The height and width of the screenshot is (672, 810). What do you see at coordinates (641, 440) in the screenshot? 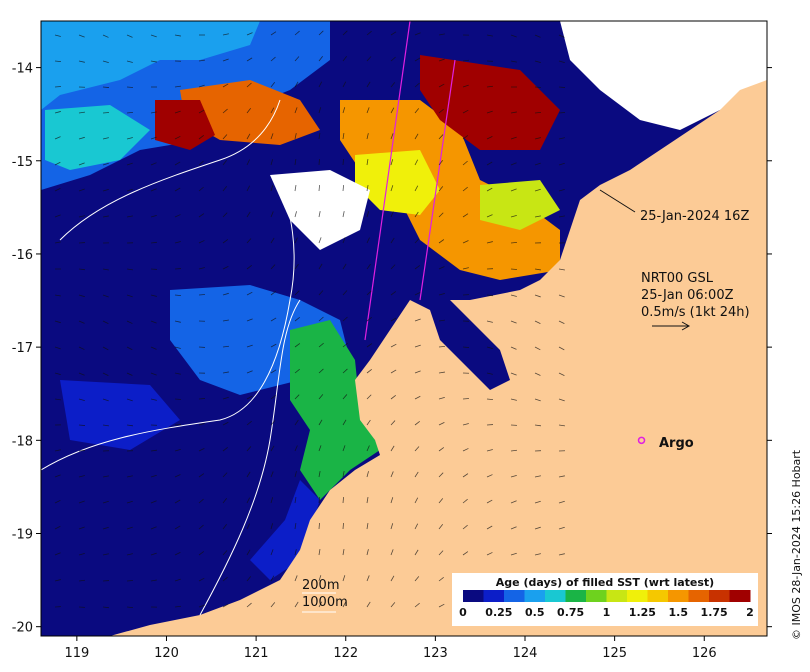
I see `argo-float-marker` at bounding box center [641, 440].